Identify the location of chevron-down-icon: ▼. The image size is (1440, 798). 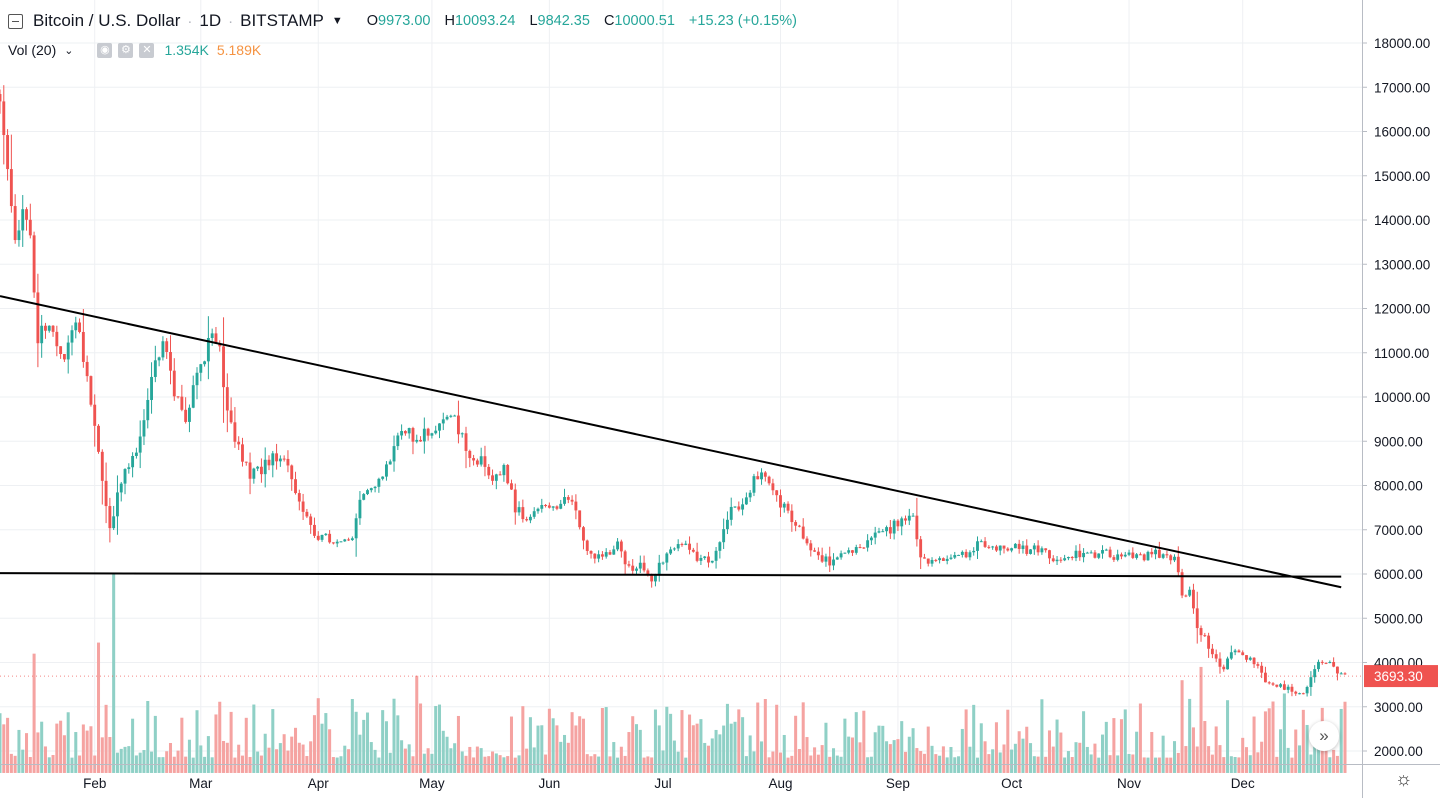
(337, 21).